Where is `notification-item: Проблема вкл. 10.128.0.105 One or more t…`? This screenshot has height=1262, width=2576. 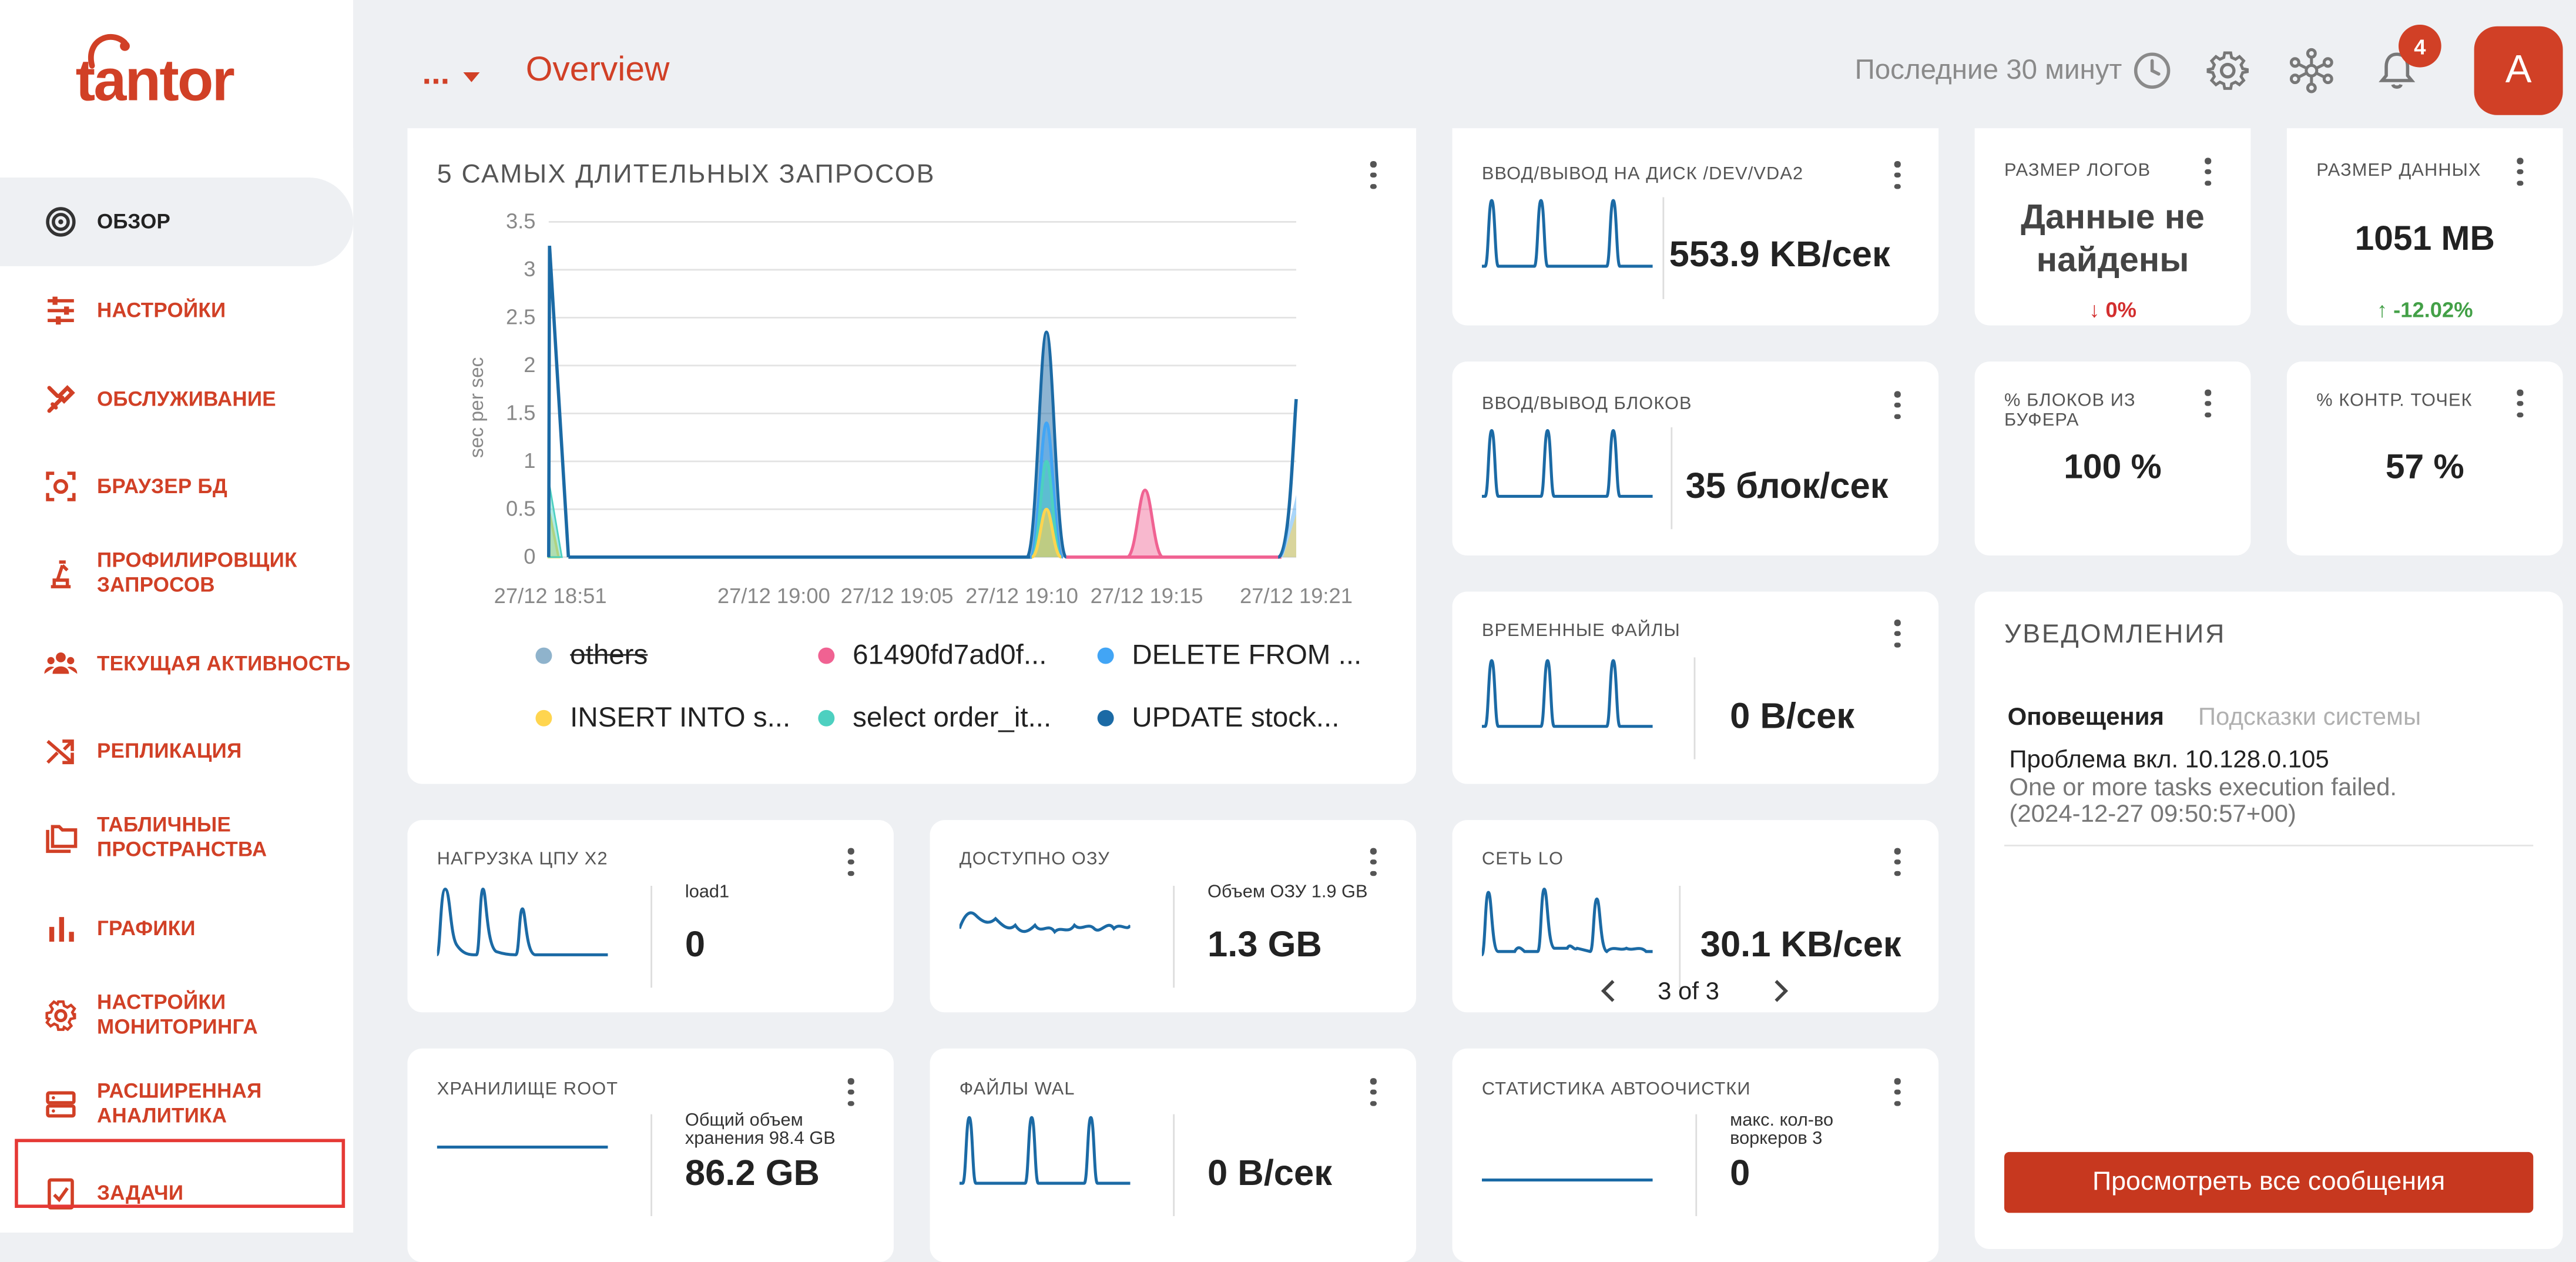 notification-item: Проблема вкл. 10.128.0.105 One or more t… is located at coordinates (2269, 796).